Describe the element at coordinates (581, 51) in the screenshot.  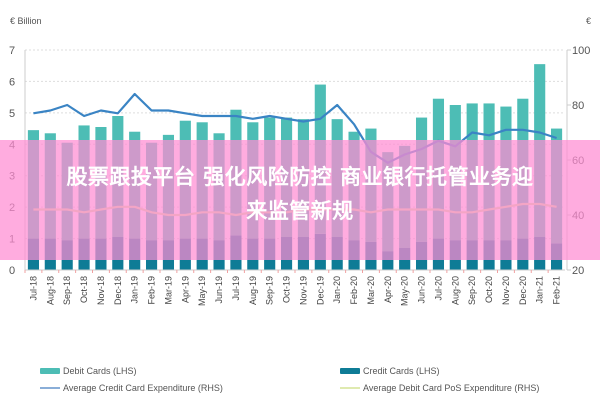
I see `svg-text: 100` at that location.